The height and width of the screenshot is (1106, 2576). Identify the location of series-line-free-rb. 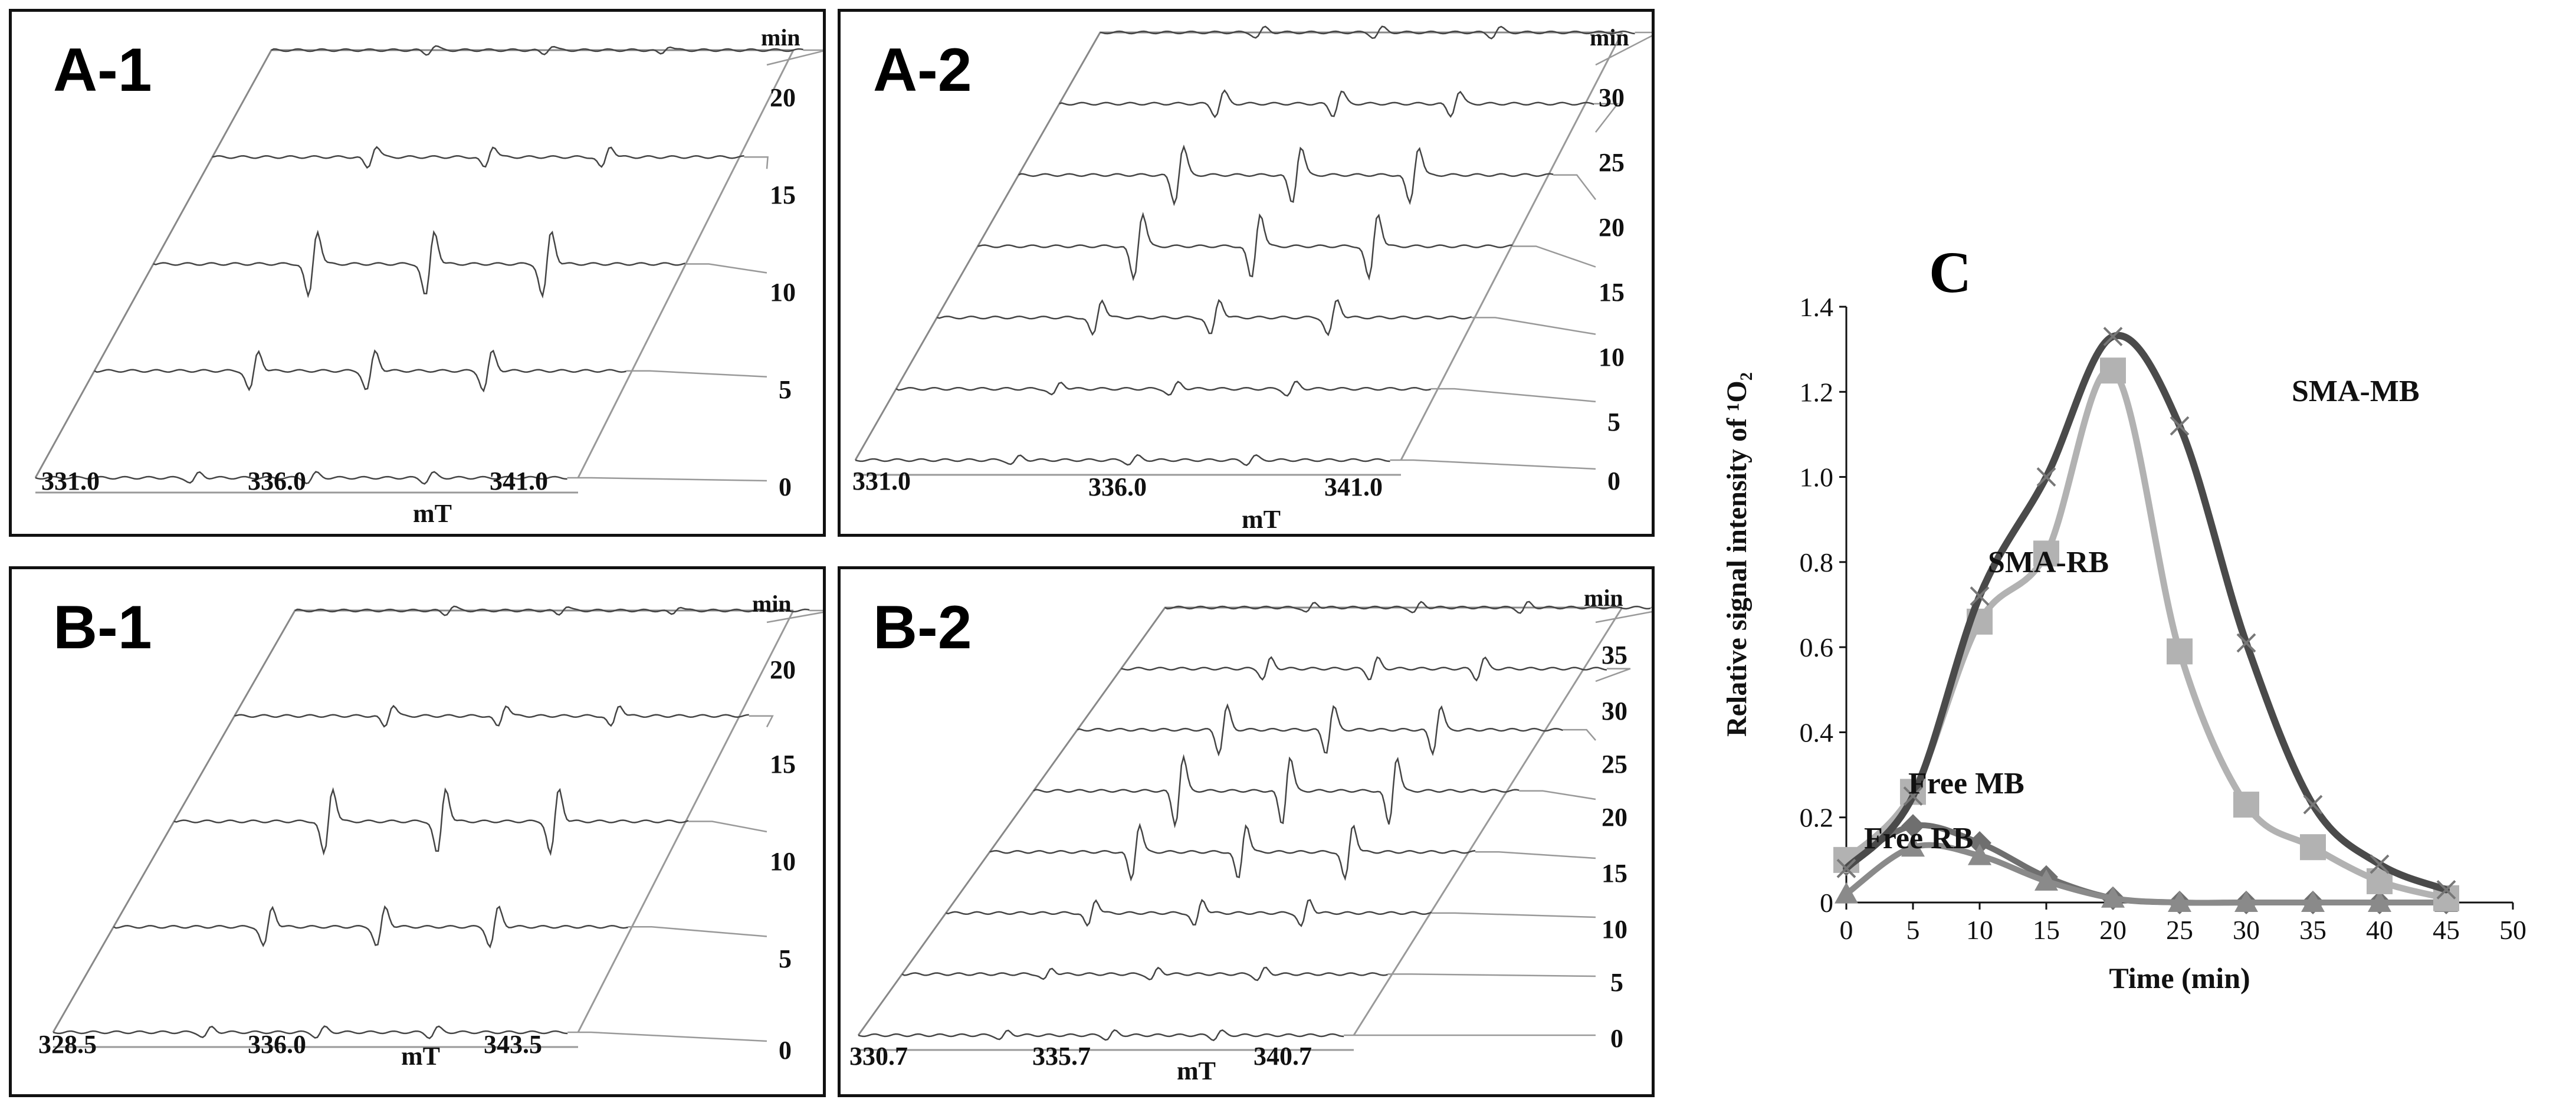
(2146, 874).